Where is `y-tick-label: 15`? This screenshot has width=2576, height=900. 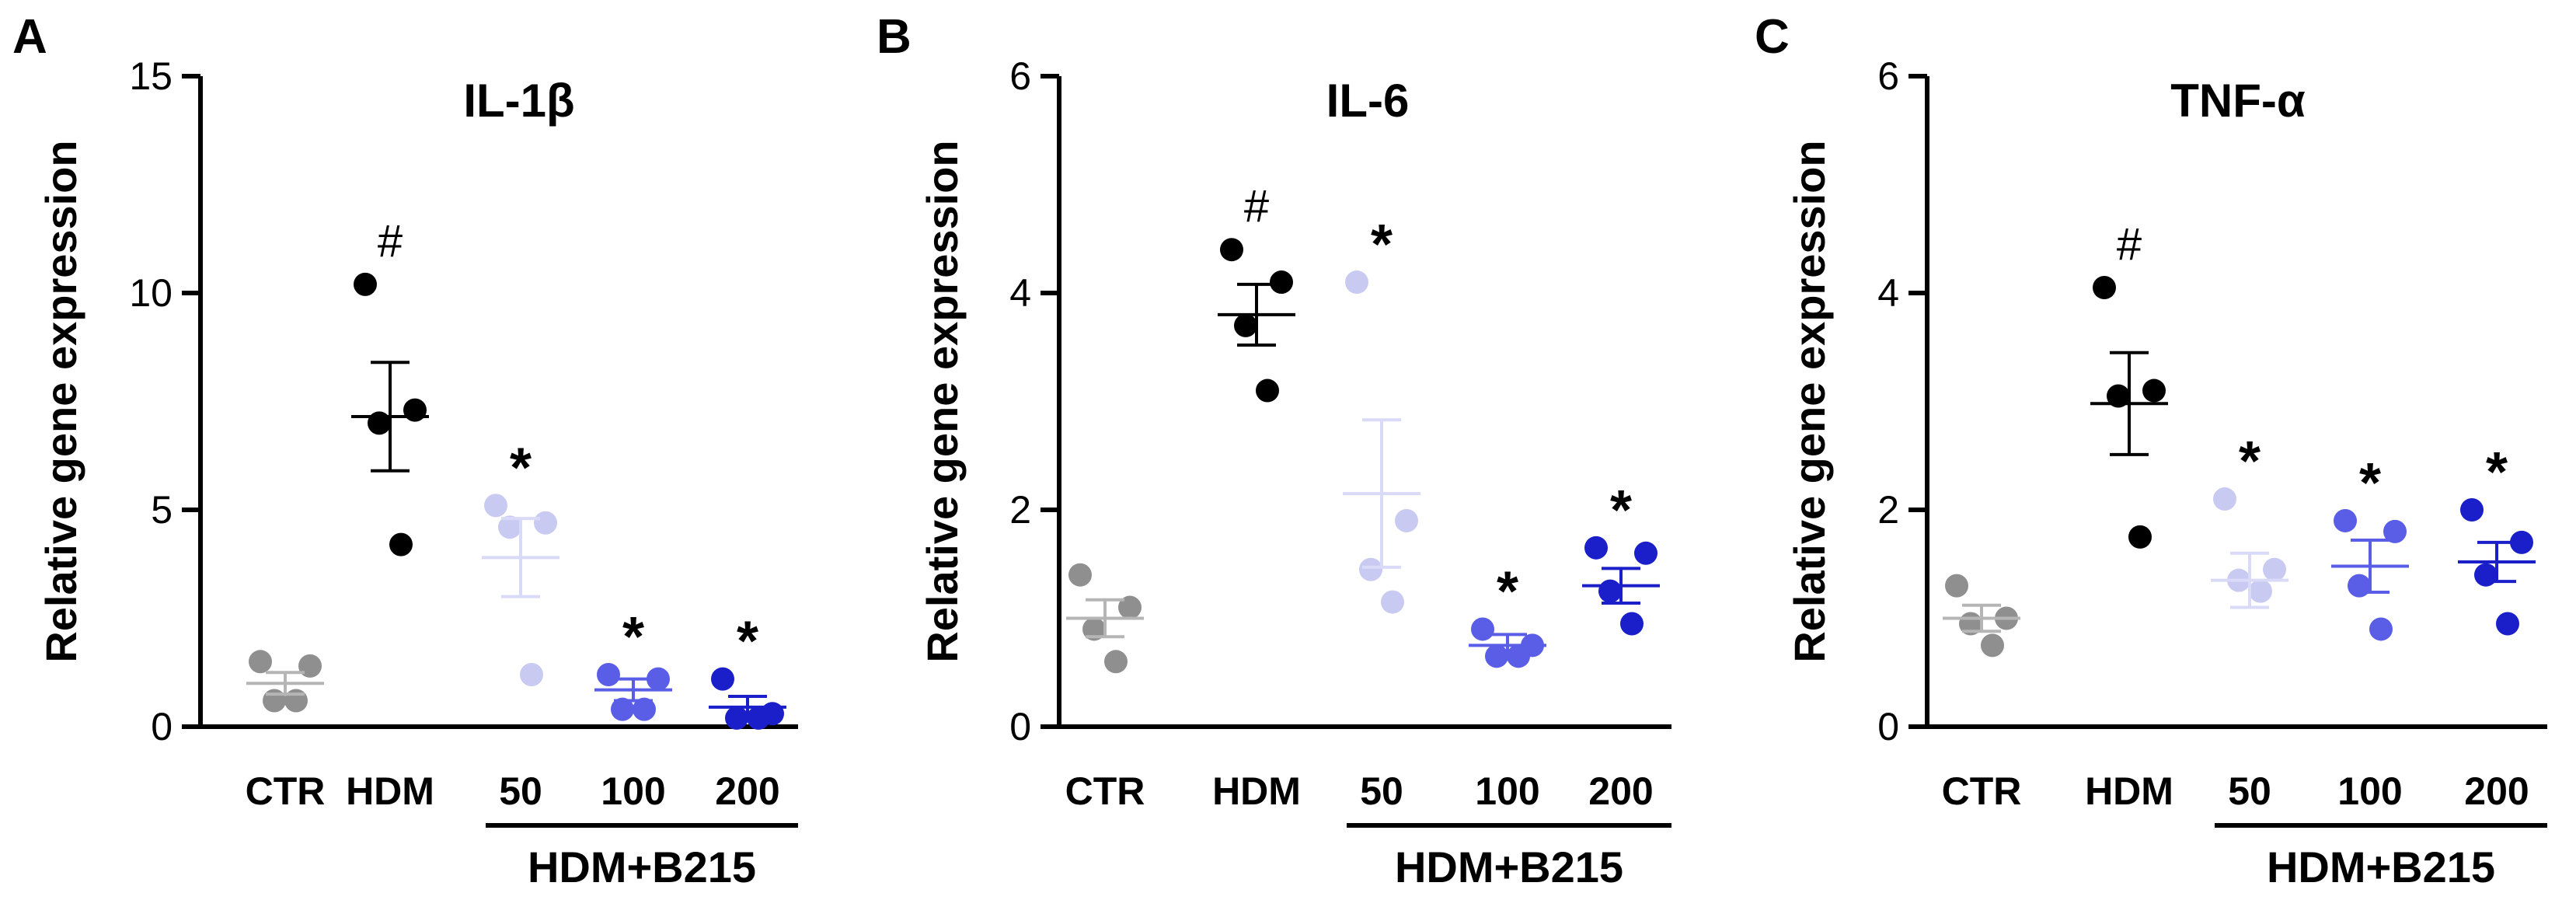 y-tick-label: 15 is located at coordinates (151, 76).